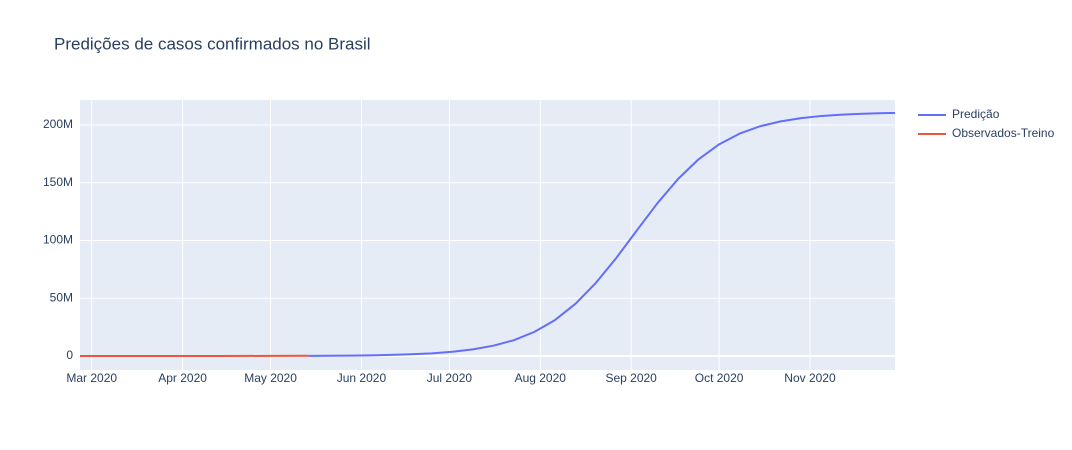  What do you see at coordinates (69, 355) in the screenshot?
I see `y-tick-label: 0` at bounding box center [69, 355].